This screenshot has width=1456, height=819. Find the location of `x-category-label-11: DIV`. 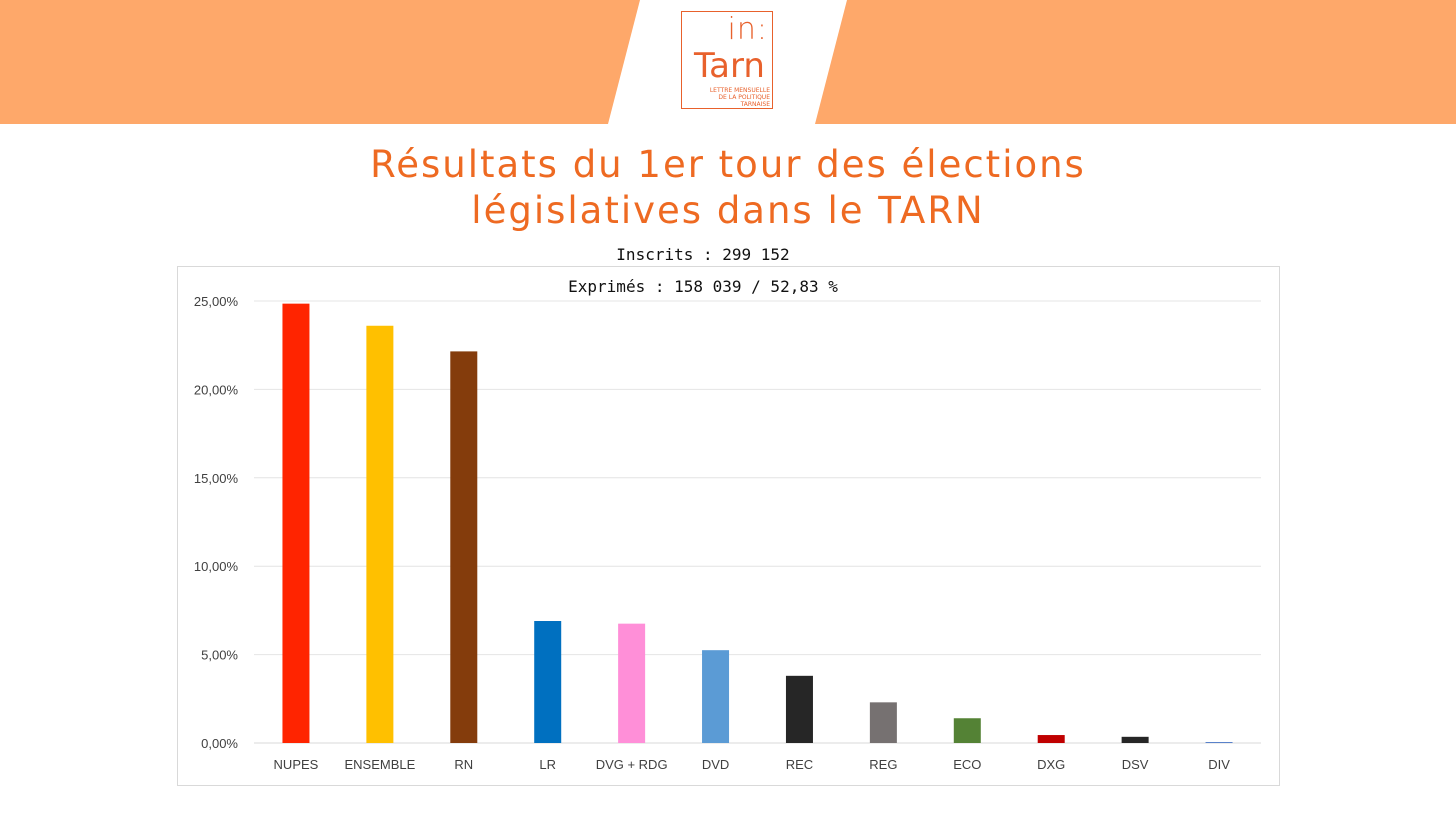

x-category-label-11: DIV is located at coordinates (1219, 764).